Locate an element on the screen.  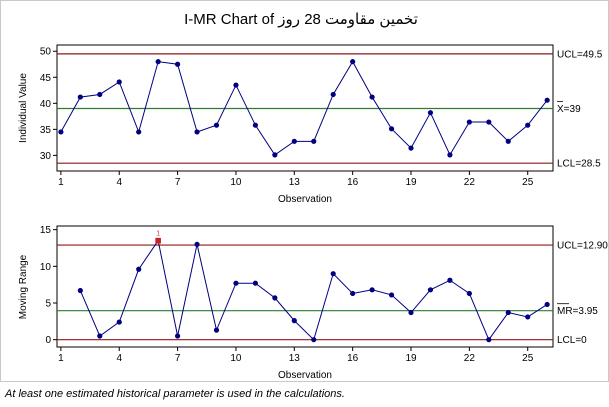
moving-range-x-tick-label: 10 is located at coordinates (236, 358).